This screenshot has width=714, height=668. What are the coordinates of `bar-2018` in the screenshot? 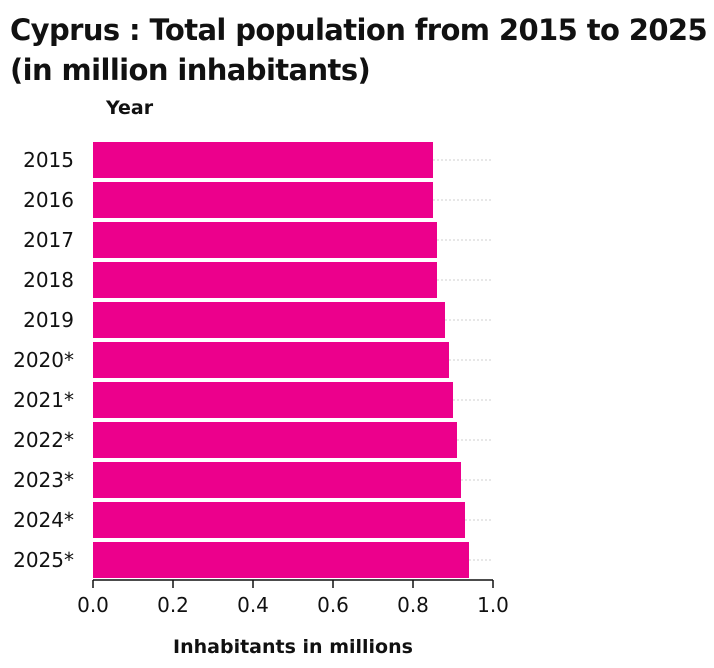 It's located at (265, 280).